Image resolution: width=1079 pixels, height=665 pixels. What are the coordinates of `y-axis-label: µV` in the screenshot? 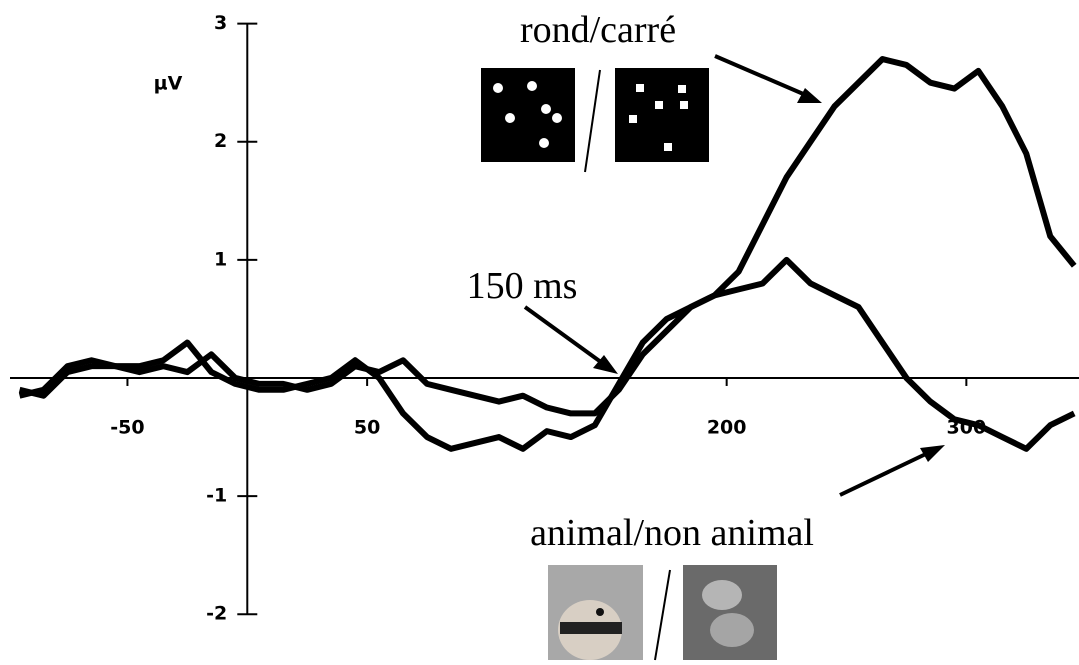 It's located at (168, 84).